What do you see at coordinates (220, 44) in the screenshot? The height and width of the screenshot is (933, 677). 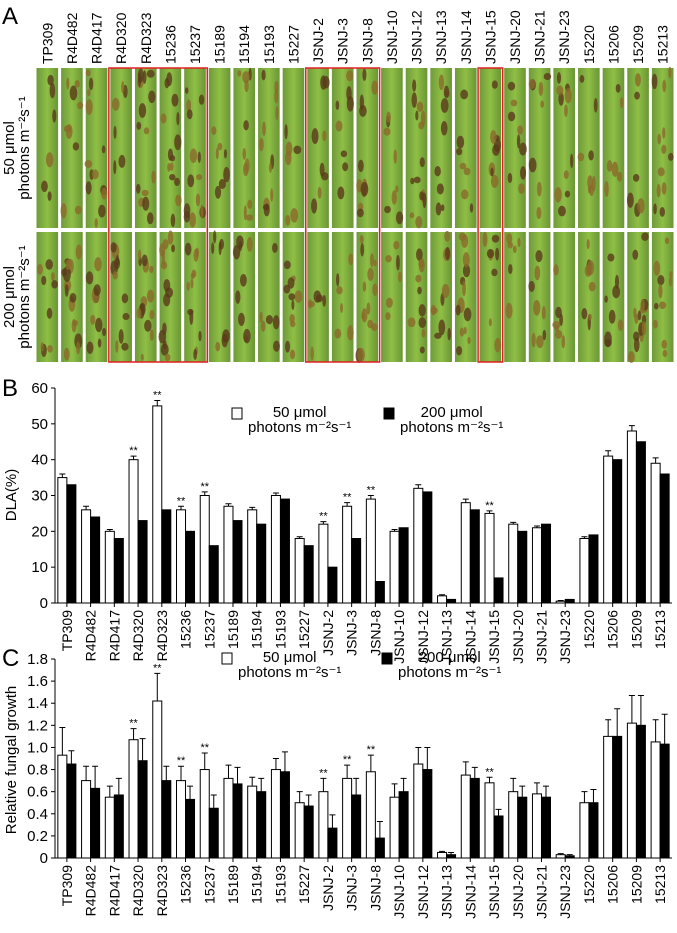 I see `sample-label: 15189` at bounding box center [220, 44].